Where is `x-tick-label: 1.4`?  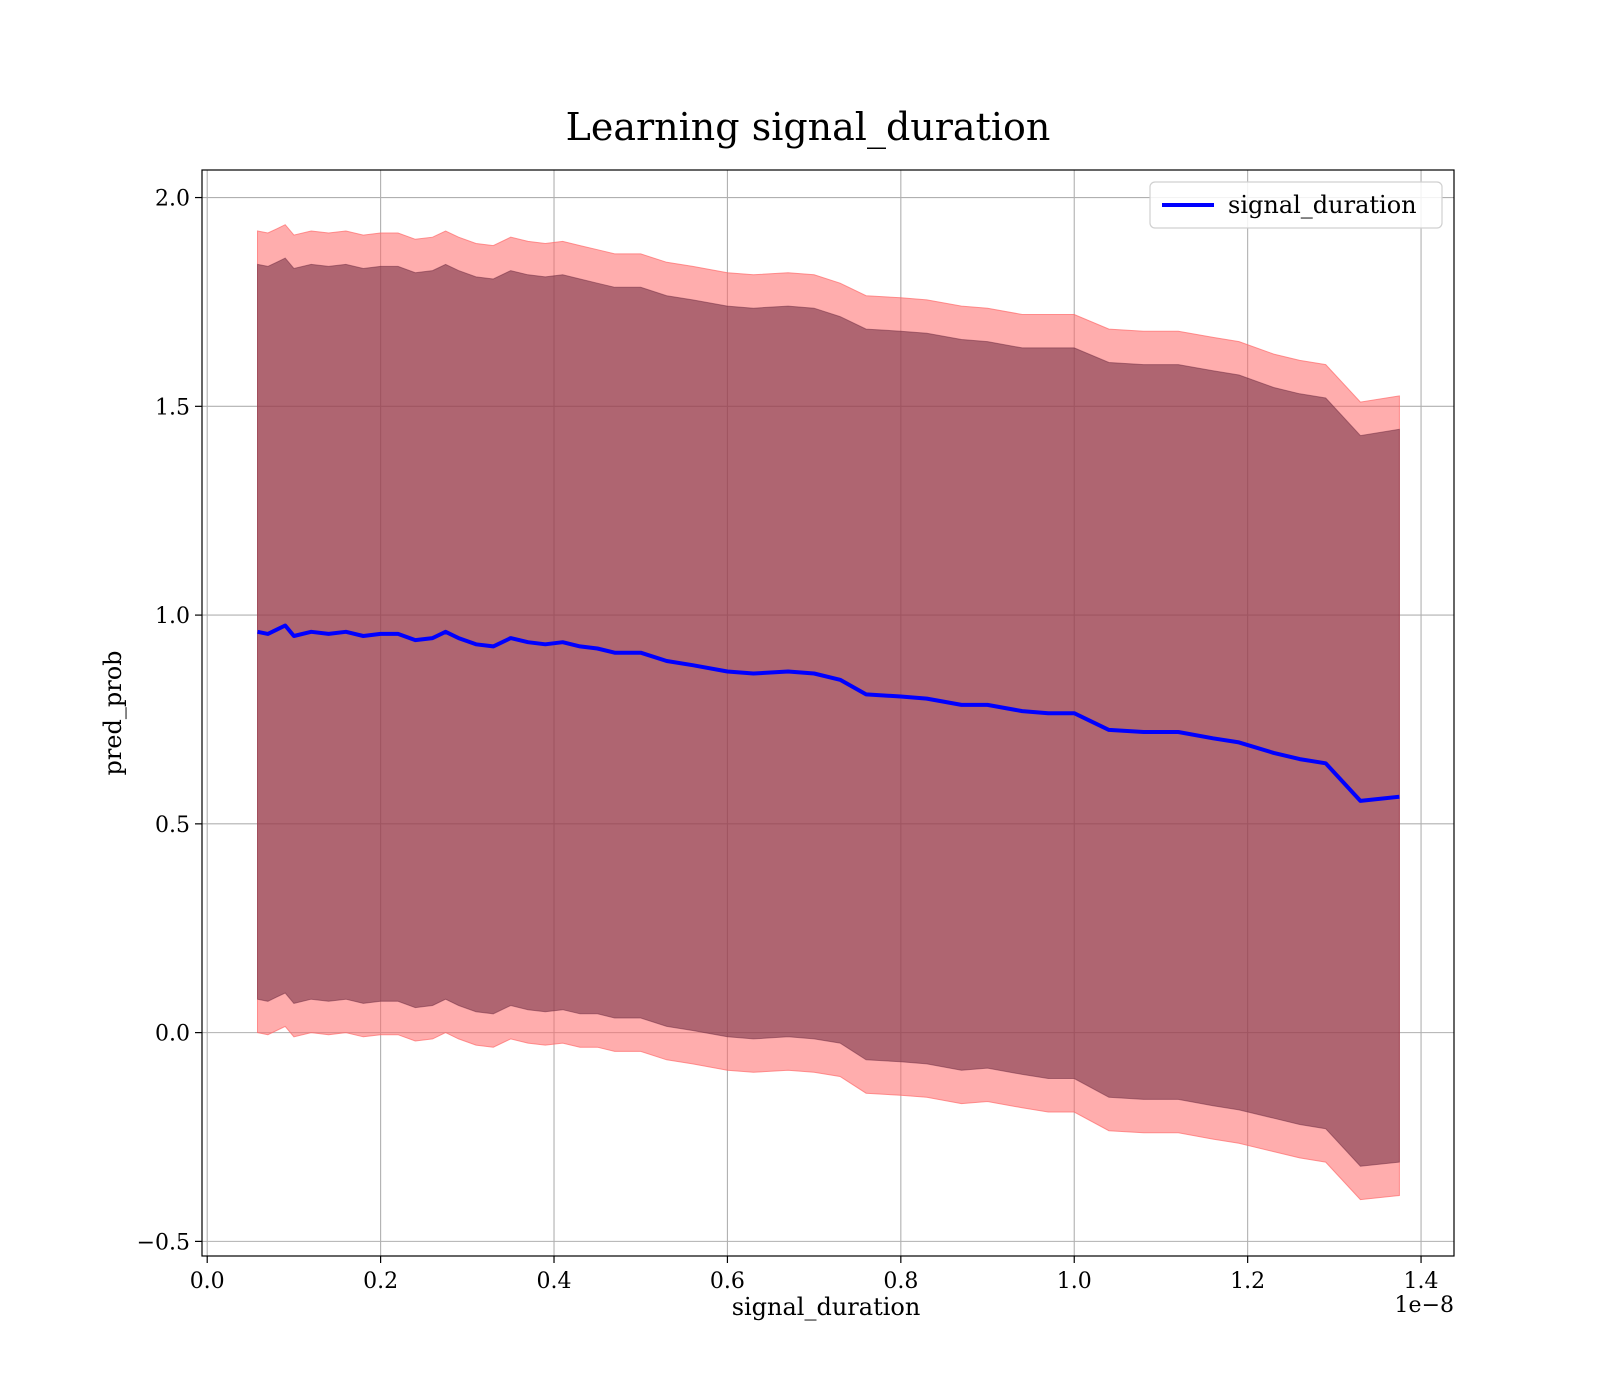
x-tick-label: 1.4 is located at coordinates (1421, 1281).